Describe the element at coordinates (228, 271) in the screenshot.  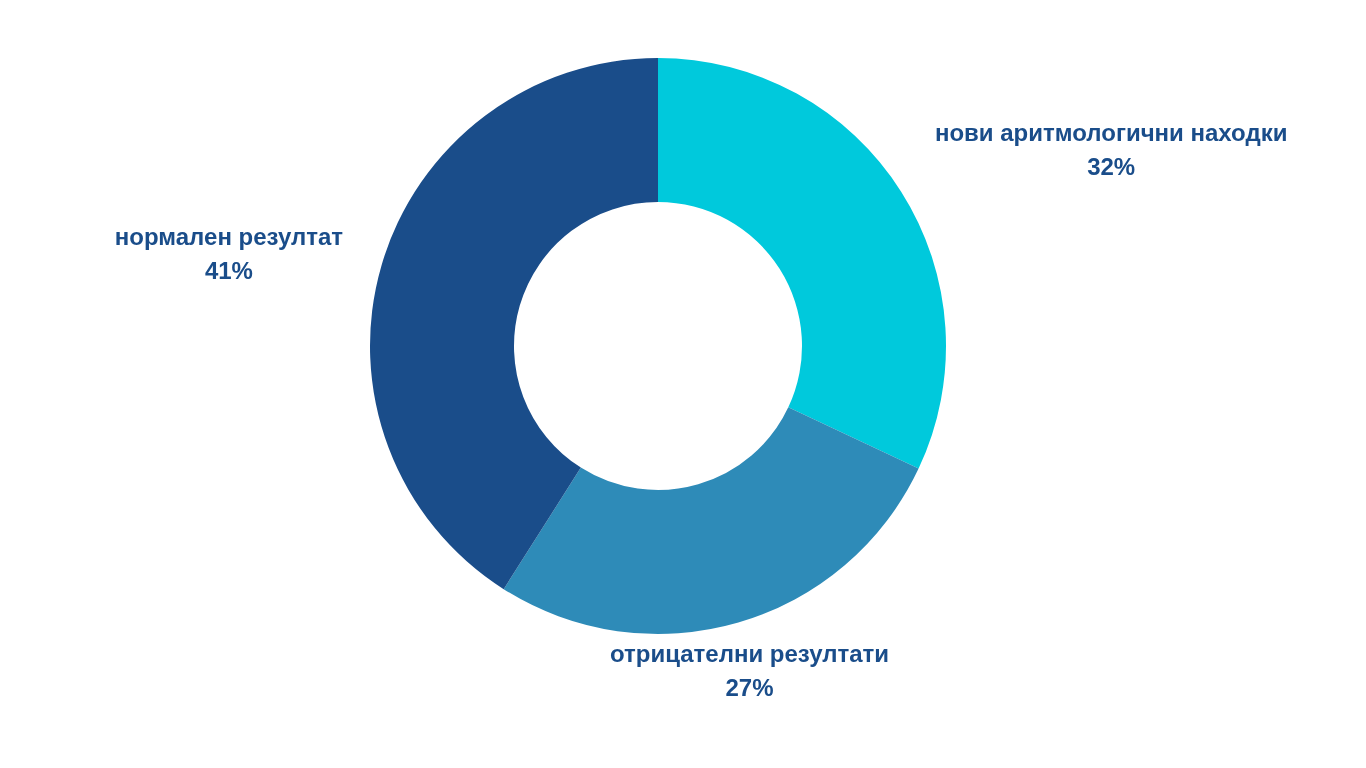
I see `data-label: 41%` at that location.